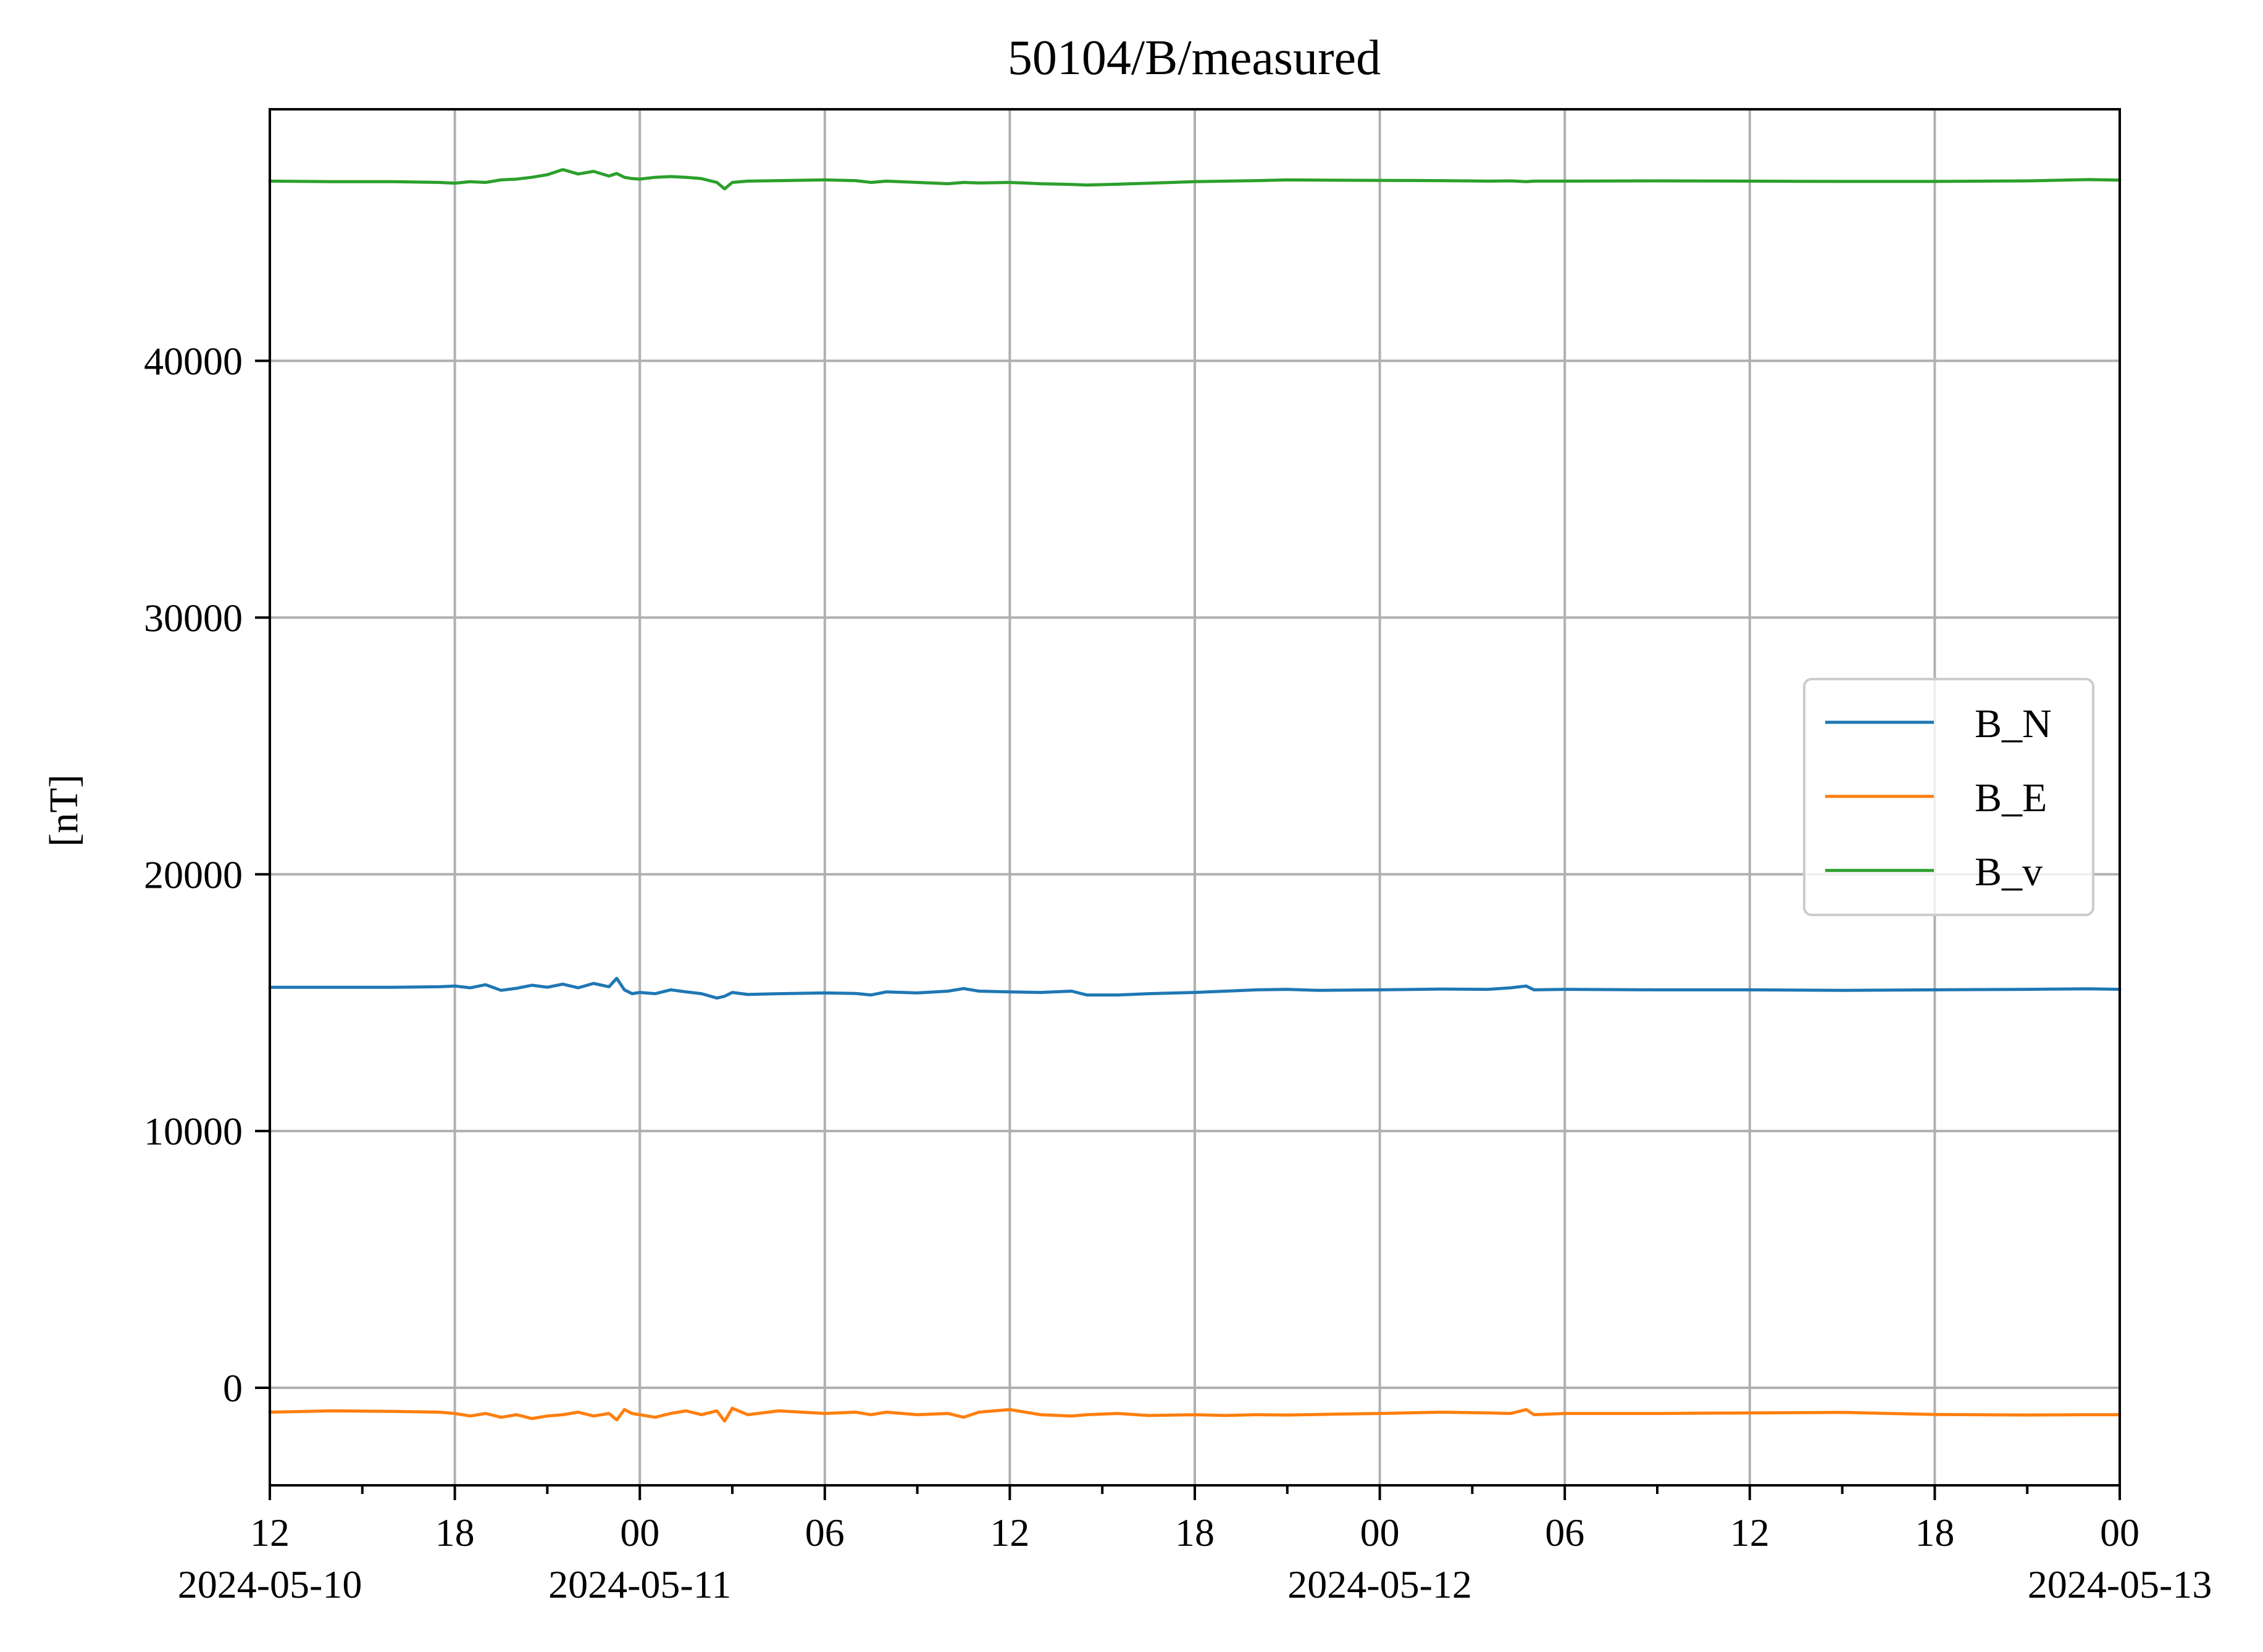 This screenshot has height=1652, width=2263. What do you see at coordinates (193, 875) in the screenshot?
I see `y-tick-label: 20000` at bounding box center [193, 875].